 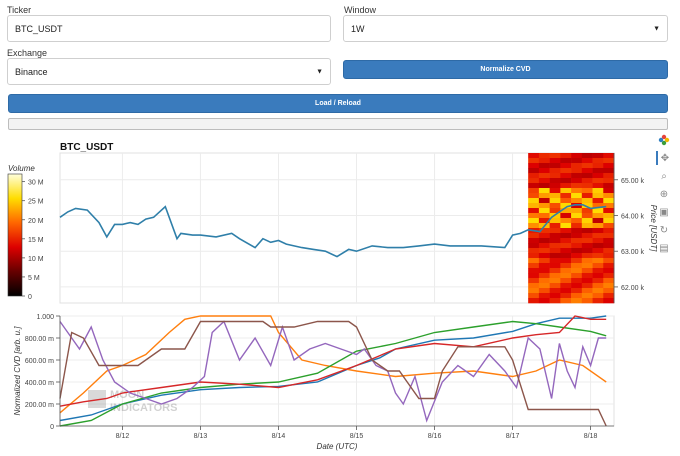 I want to click on progress-bar, so click(x=338, y=124).